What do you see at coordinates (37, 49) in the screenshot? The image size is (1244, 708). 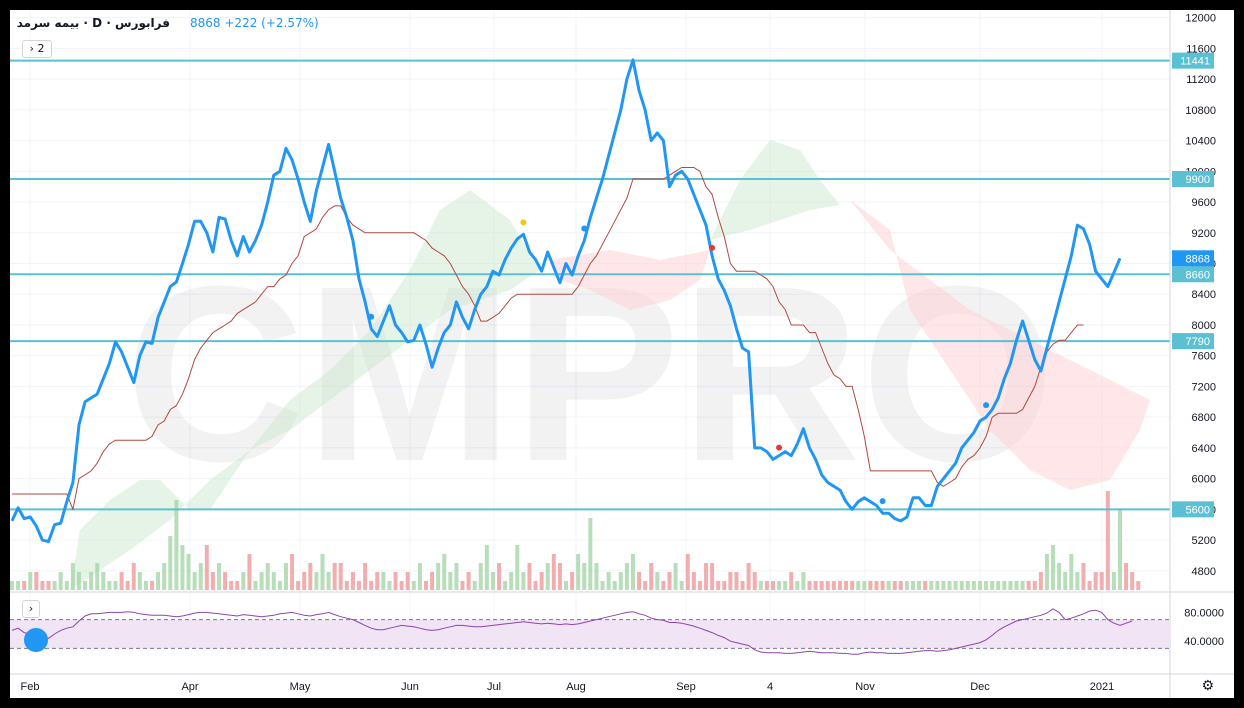 I see `collapse-indicators-button: › 2` at bounding box center [37, 49].